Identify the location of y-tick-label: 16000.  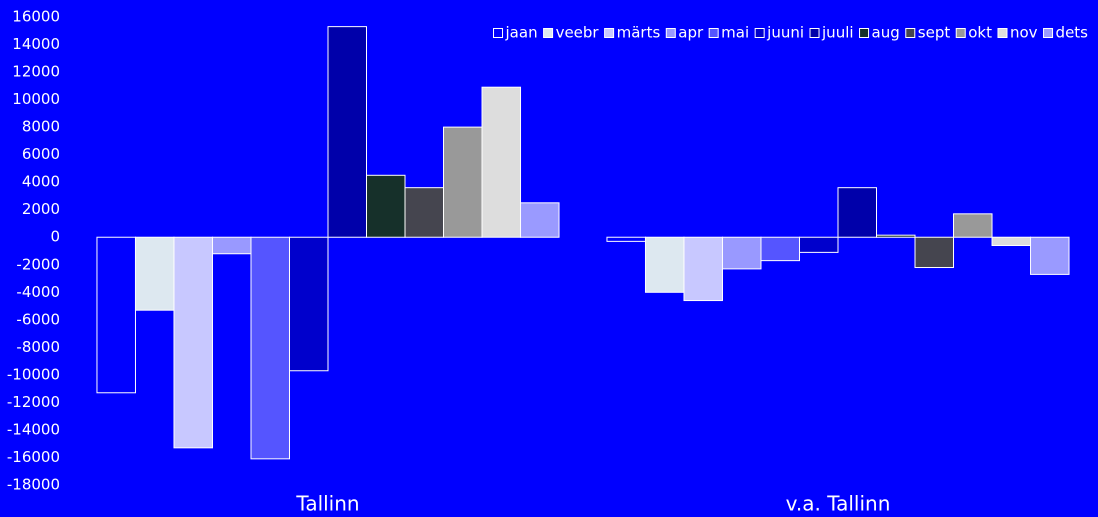
(36, 17).